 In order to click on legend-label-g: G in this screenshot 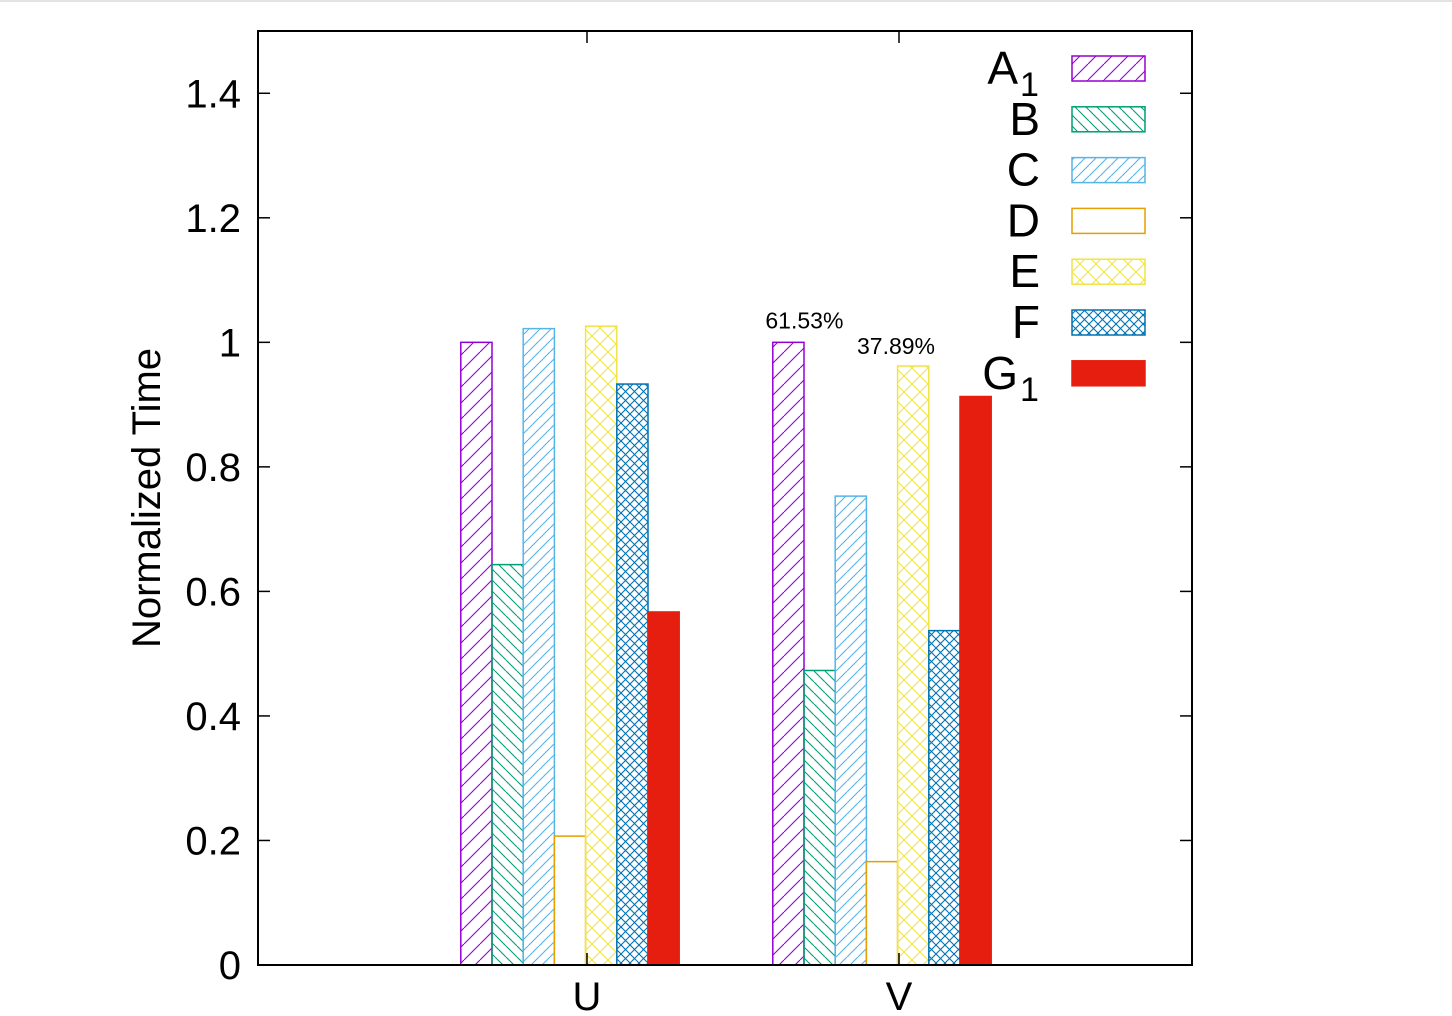, I will do `click(1000, 373)`.